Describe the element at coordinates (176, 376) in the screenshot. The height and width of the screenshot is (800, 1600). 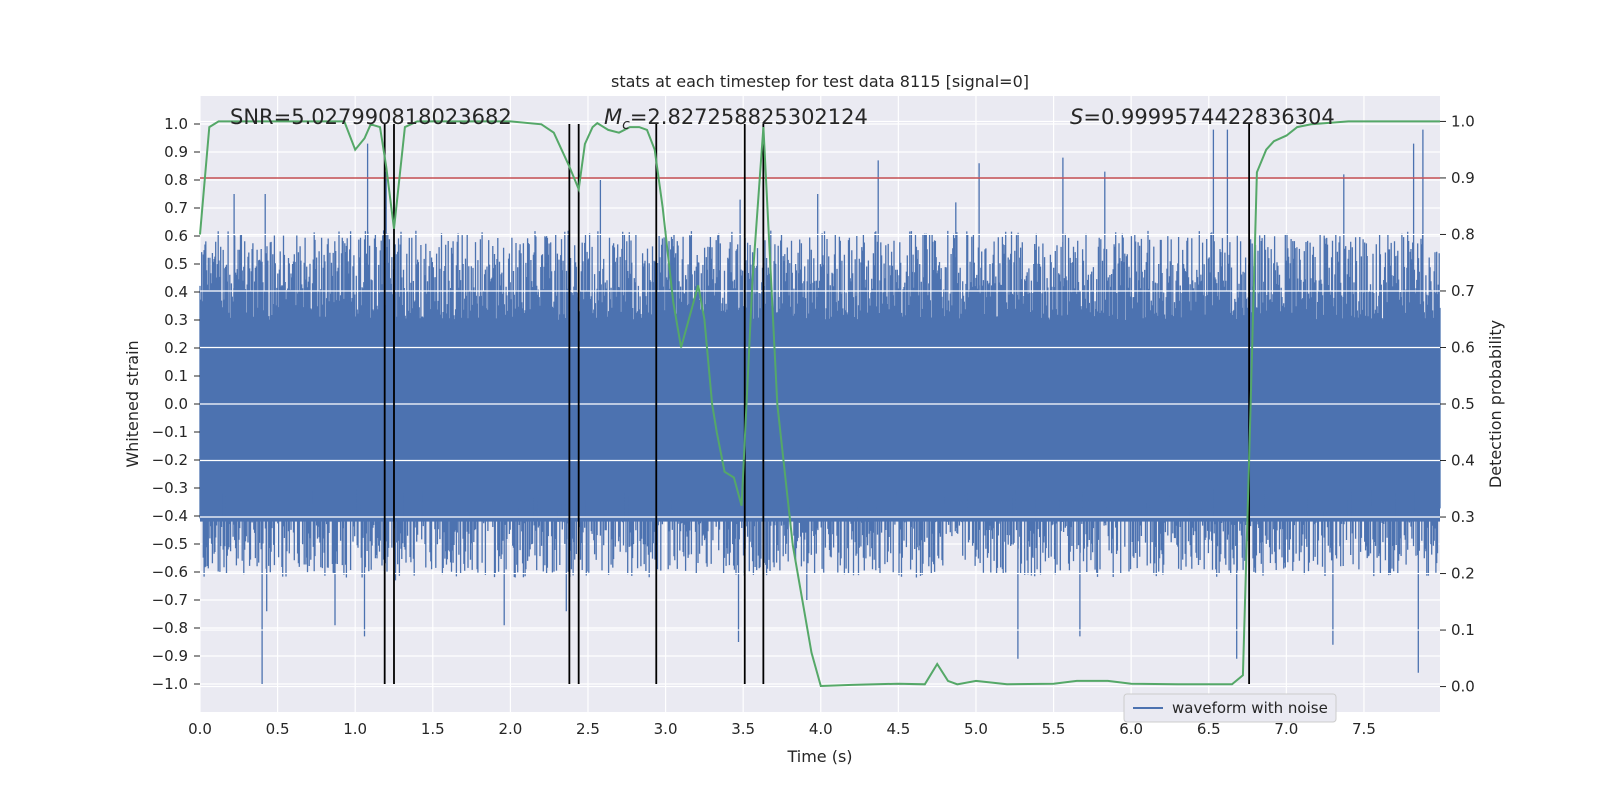
I see `left-tick-label: 0.1` at that location.